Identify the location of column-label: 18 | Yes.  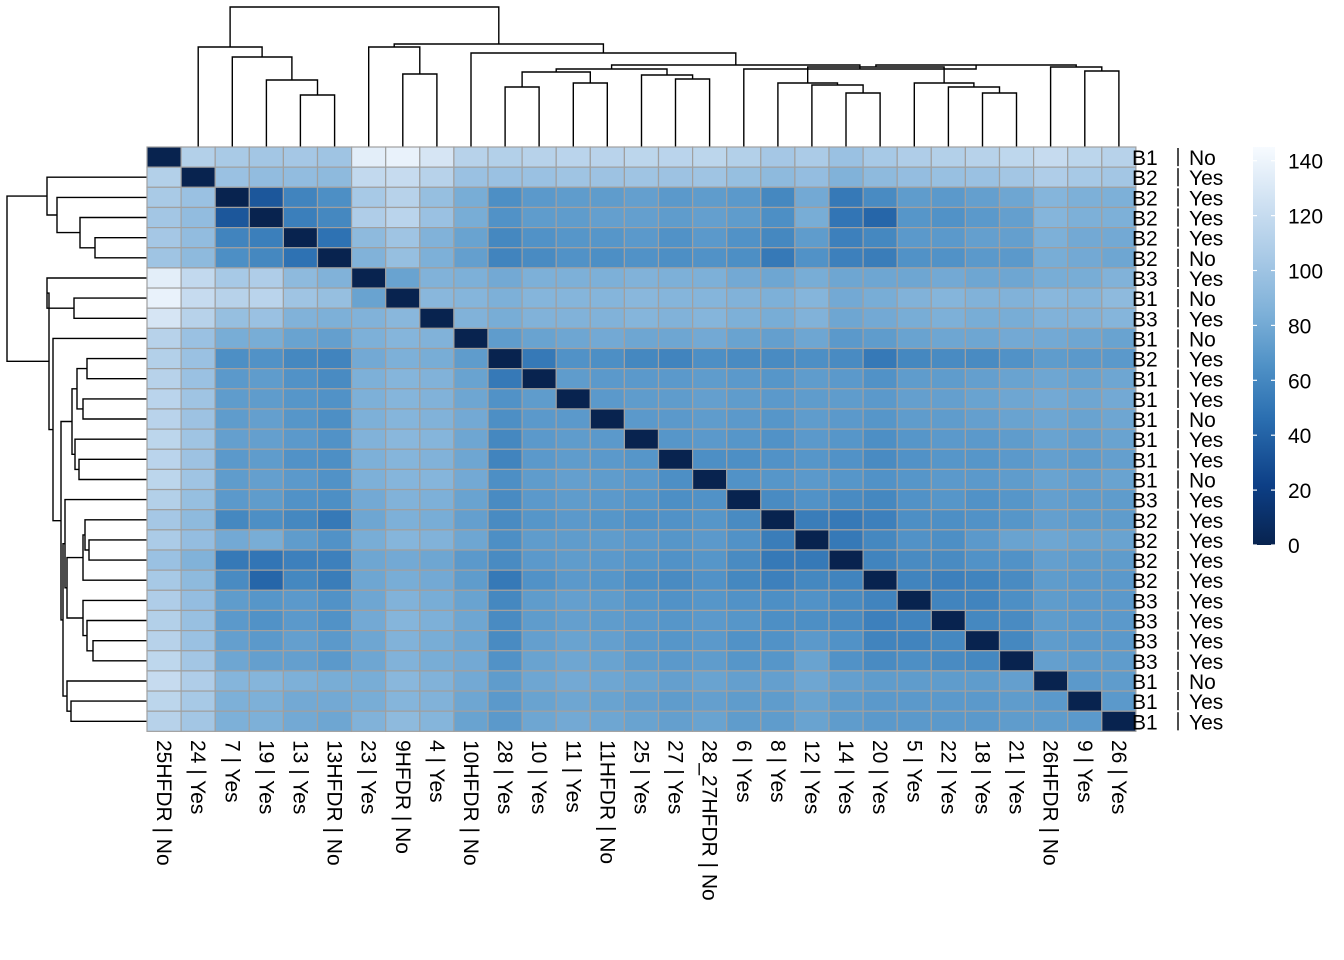
(982, 777).